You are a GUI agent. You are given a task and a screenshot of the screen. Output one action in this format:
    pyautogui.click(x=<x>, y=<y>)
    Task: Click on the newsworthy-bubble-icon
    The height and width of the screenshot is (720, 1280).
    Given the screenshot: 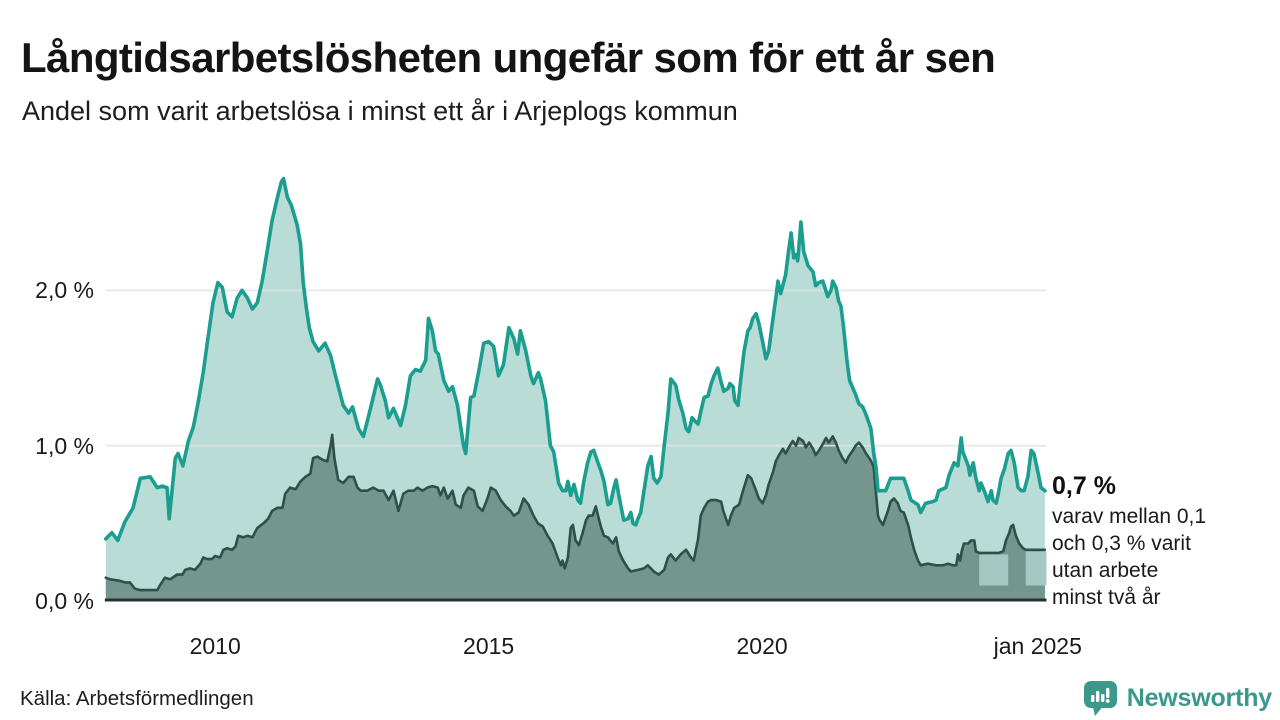 What is the action you would take?
    pyautogui.click(x=1100, y=698)
    